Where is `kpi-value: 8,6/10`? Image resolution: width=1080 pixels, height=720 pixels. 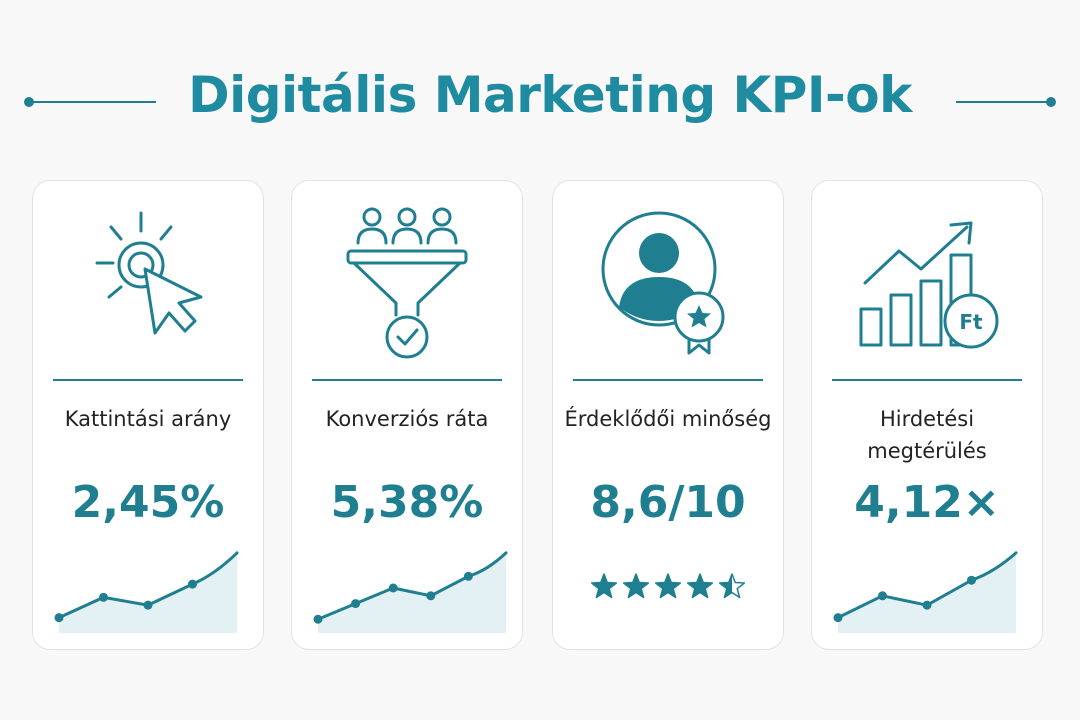
kpi-value: 8,6/10 is located at coordinates (668, 502).